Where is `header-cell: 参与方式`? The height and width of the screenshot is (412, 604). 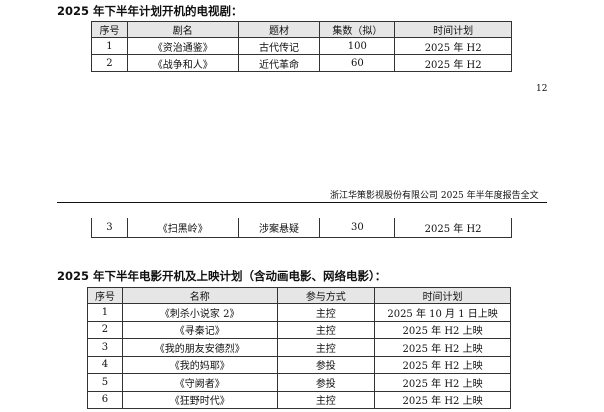 header-cell: 参与方式 is located at coordinates (326, 295).